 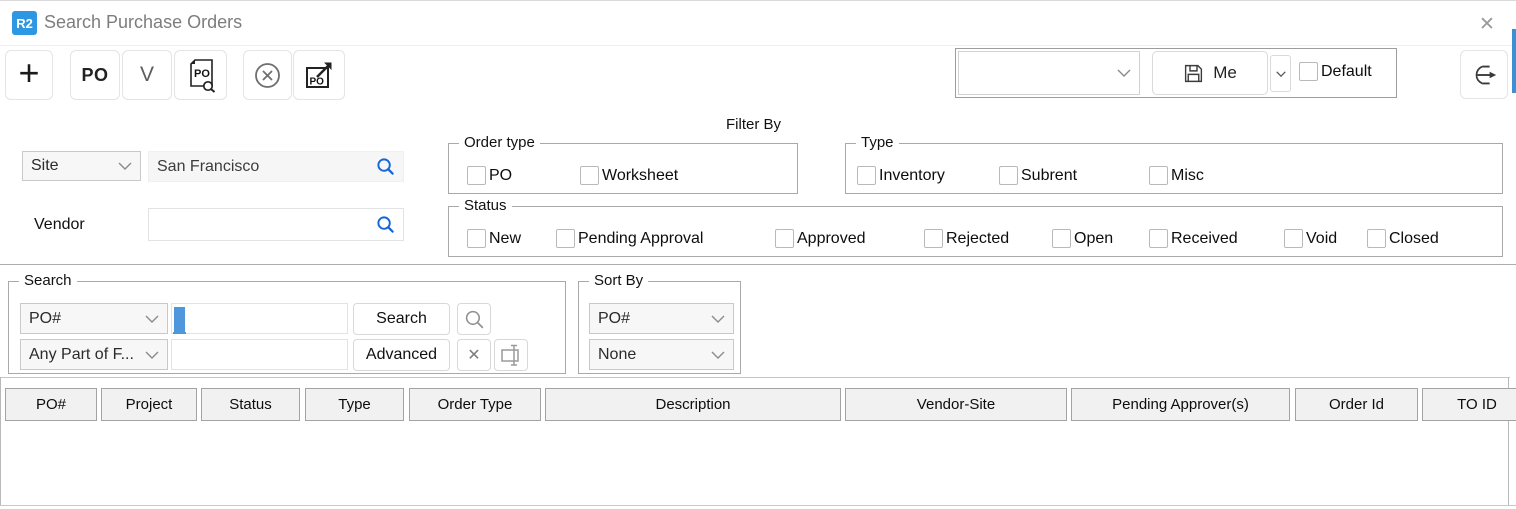 I want to click on titlebar-divider, so click(x=758, y=45).